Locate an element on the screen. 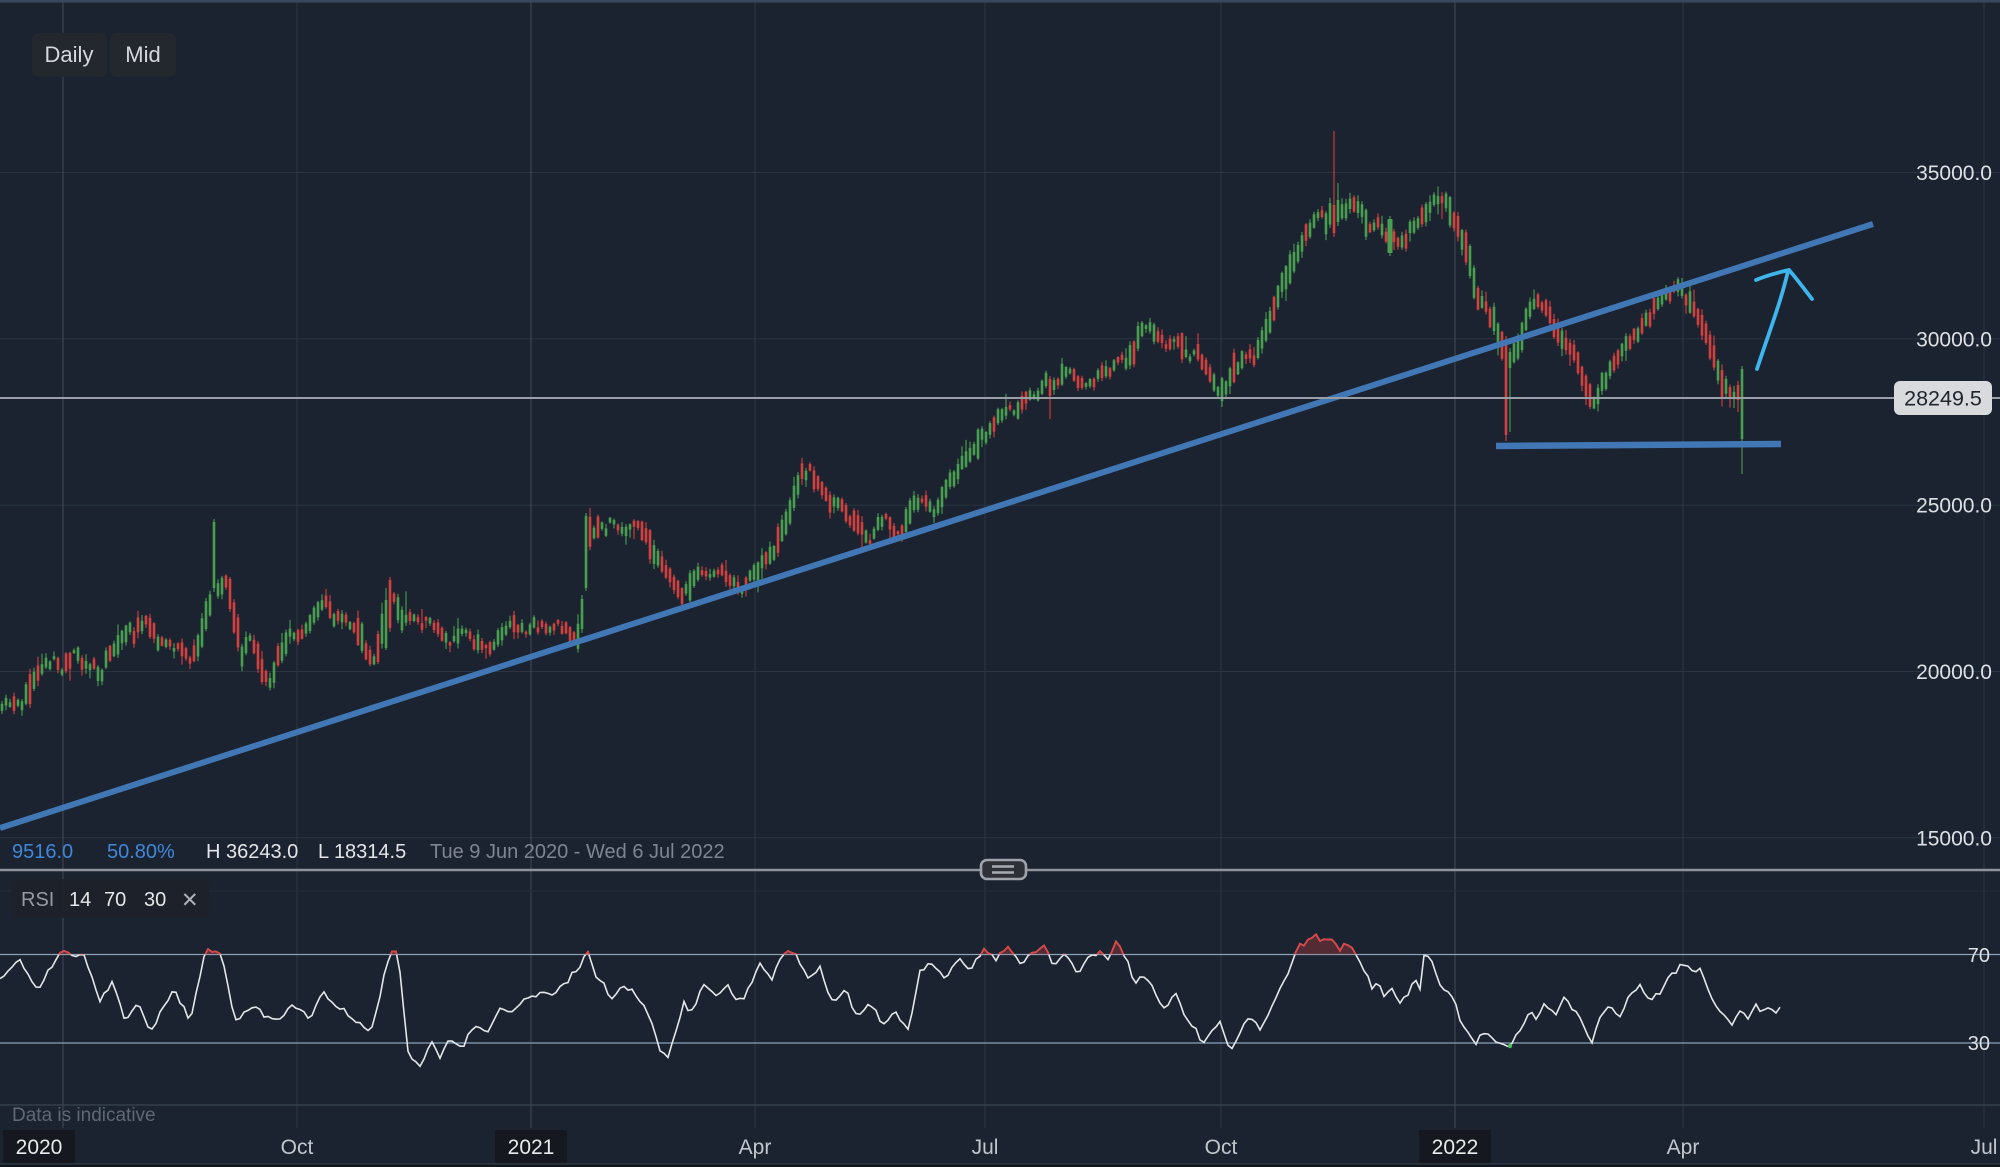  svg-text: 50.80% is located at coordinates (141, 852).